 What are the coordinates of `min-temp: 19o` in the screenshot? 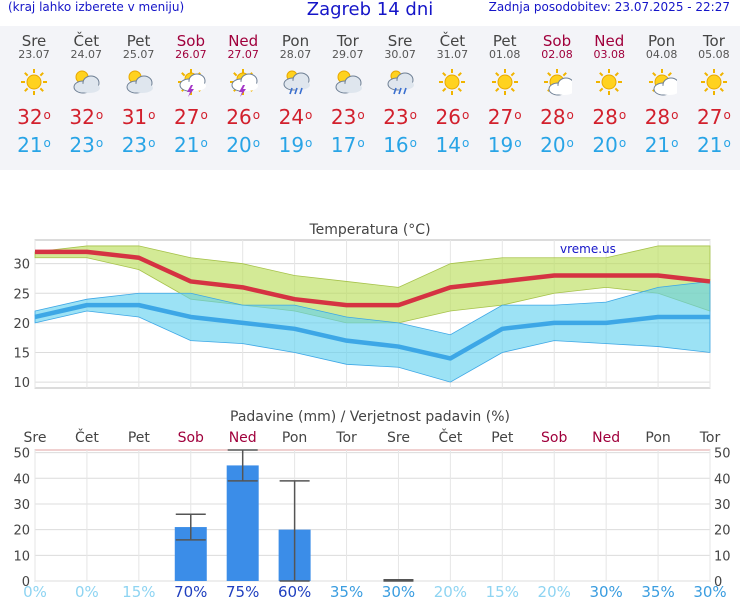 It's located at (295, 145).